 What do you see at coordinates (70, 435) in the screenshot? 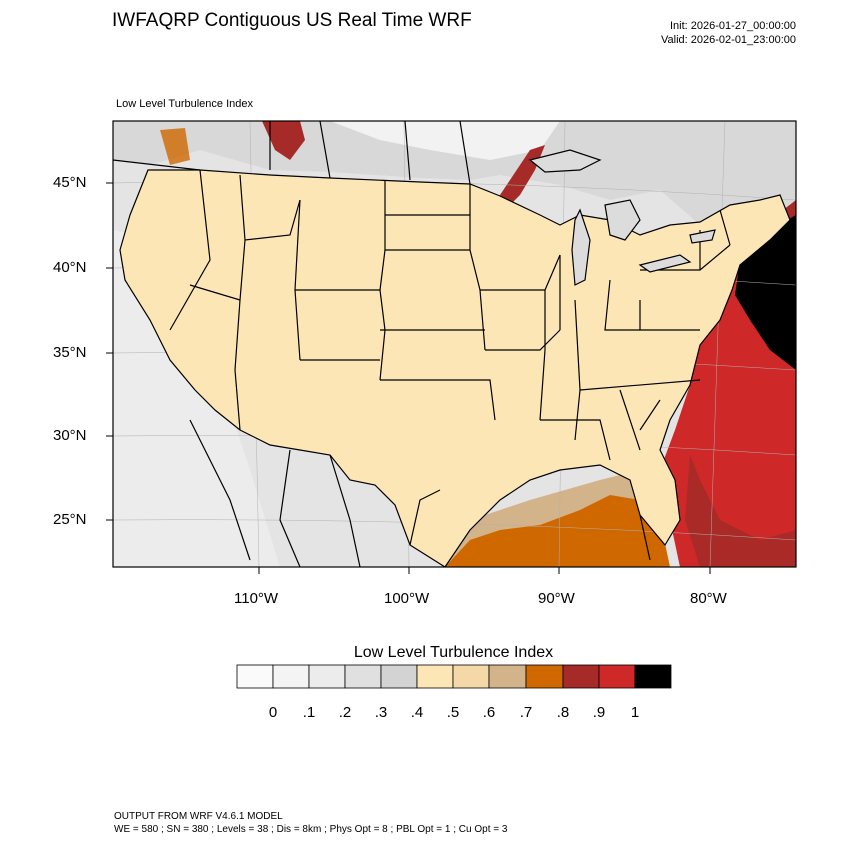
I see `lat-label-30: 30°N` at bounding box center [70, 435].